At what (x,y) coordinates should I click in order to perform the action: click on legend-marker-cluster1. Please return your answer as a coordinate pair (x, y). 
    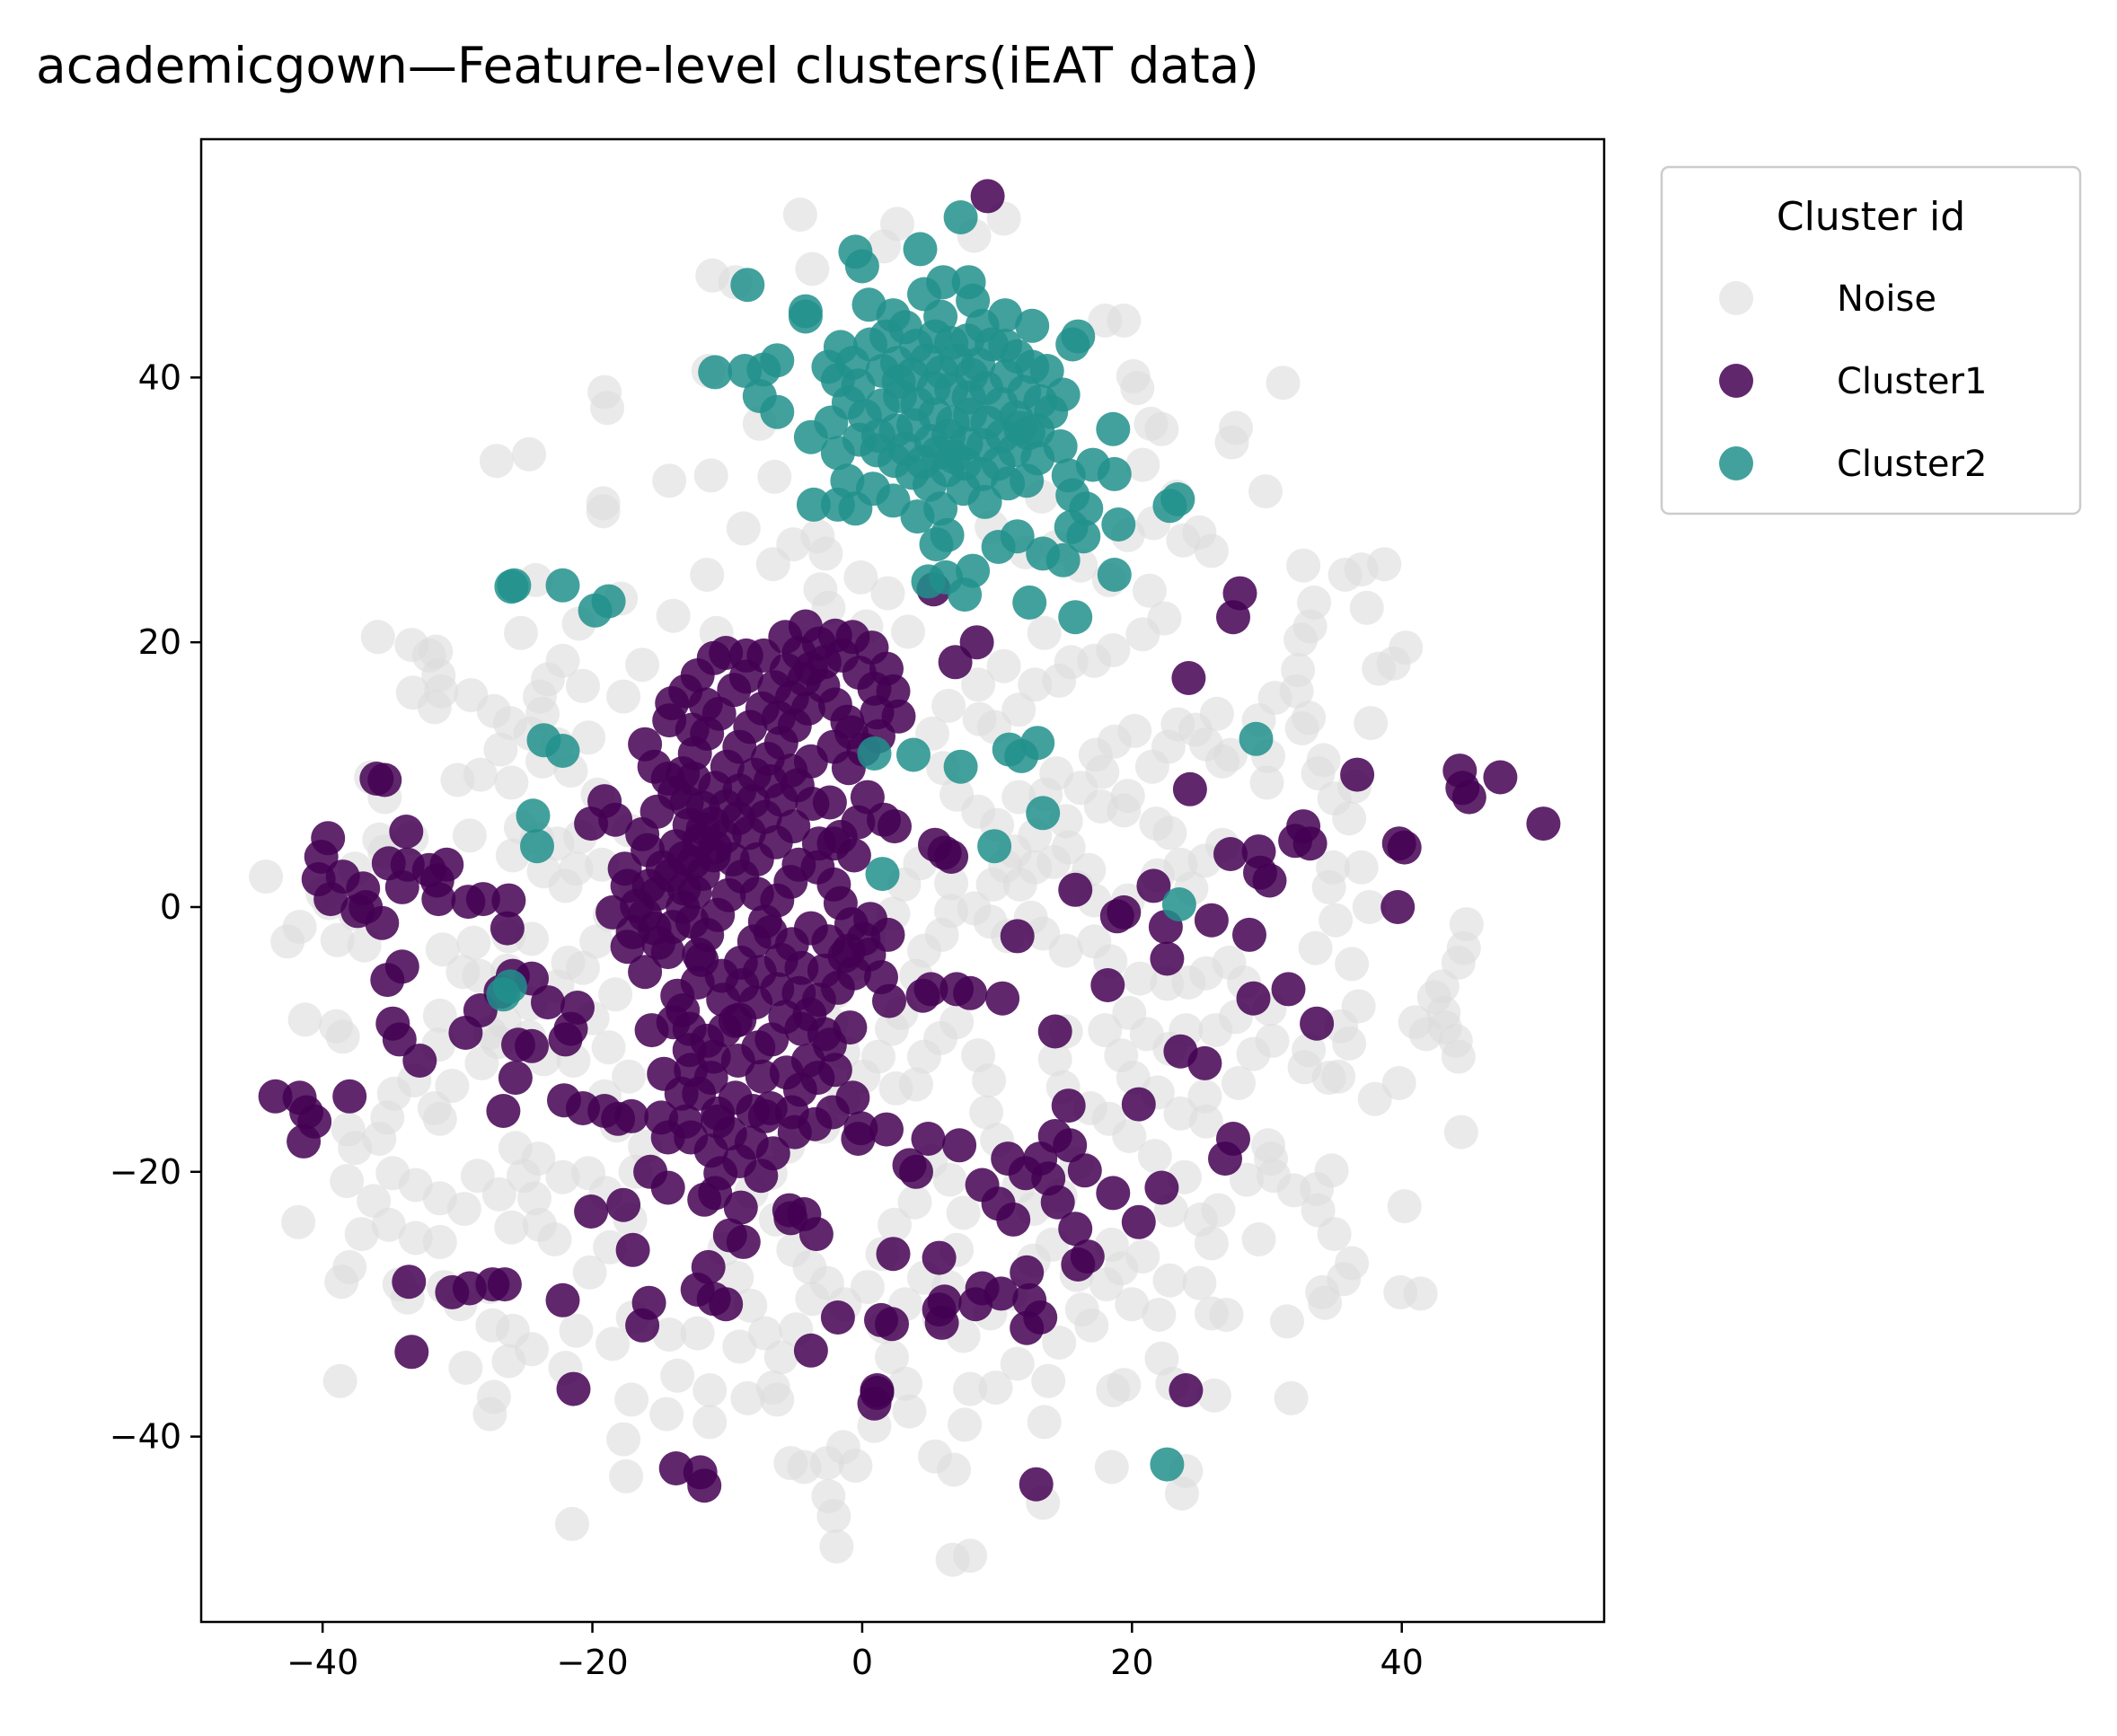
    Looking at the image, I should click on (1736, 381).